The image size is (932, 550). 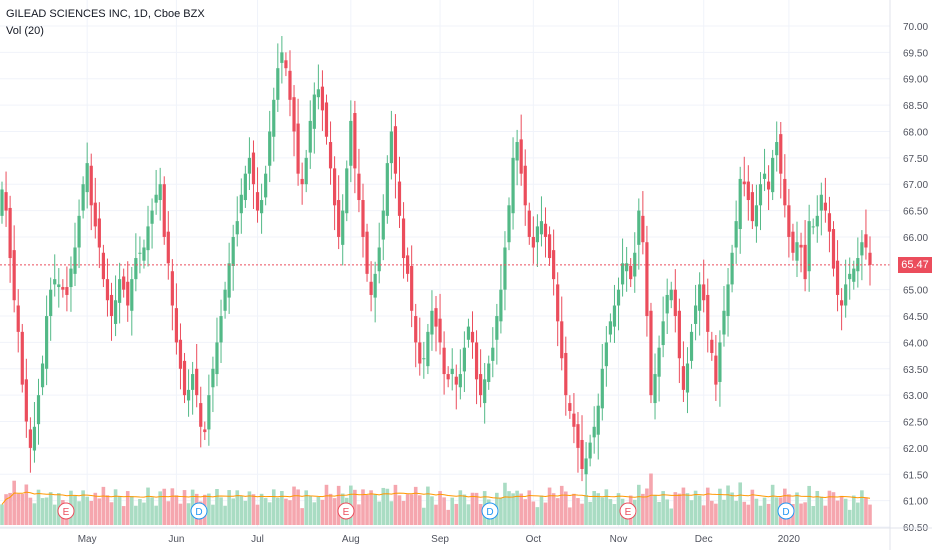 I want to click on x-tick-label: Jun, so click(x=176, y=539).